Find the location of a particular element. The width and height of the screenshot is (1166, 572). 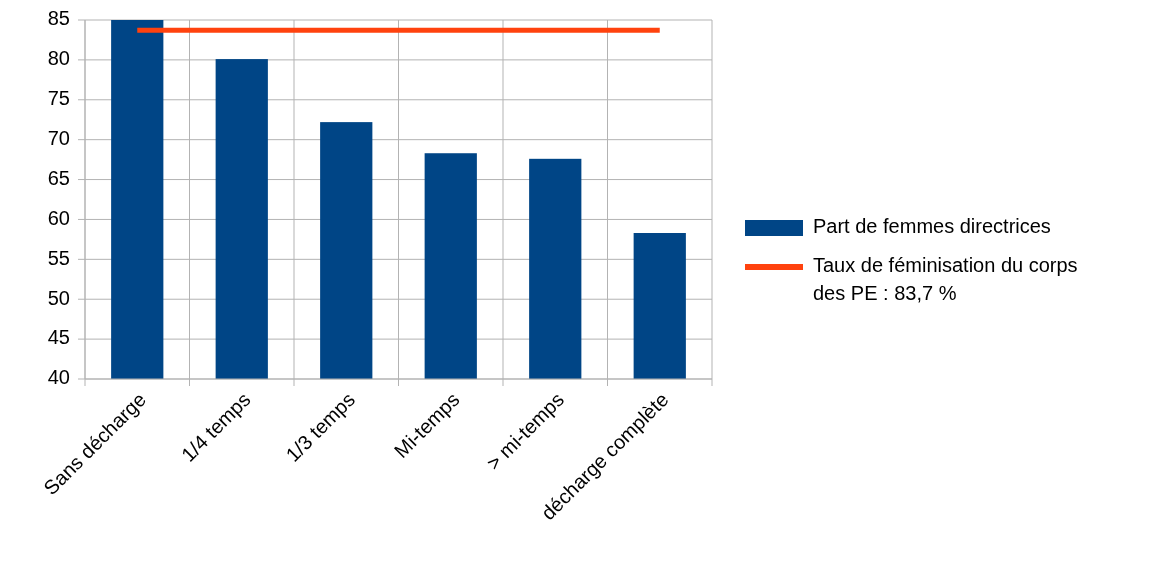

y-tick-label: 80 is located at coordinates (58, 58).